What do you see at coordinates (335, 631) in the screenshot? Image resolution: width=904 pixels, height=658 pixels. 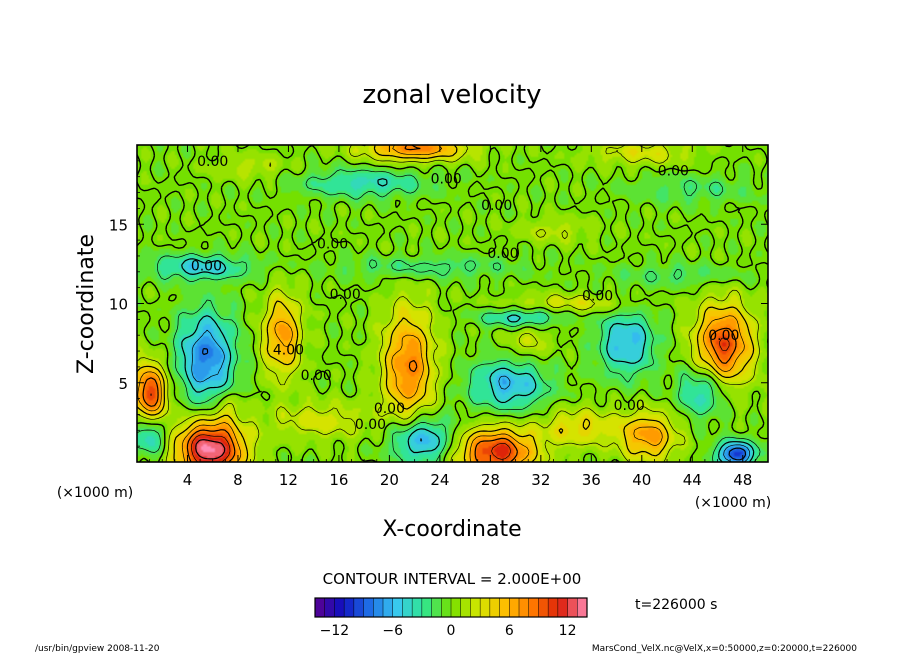 I see `colorbar-tick-label: −12` at bounding box center [335, 631].